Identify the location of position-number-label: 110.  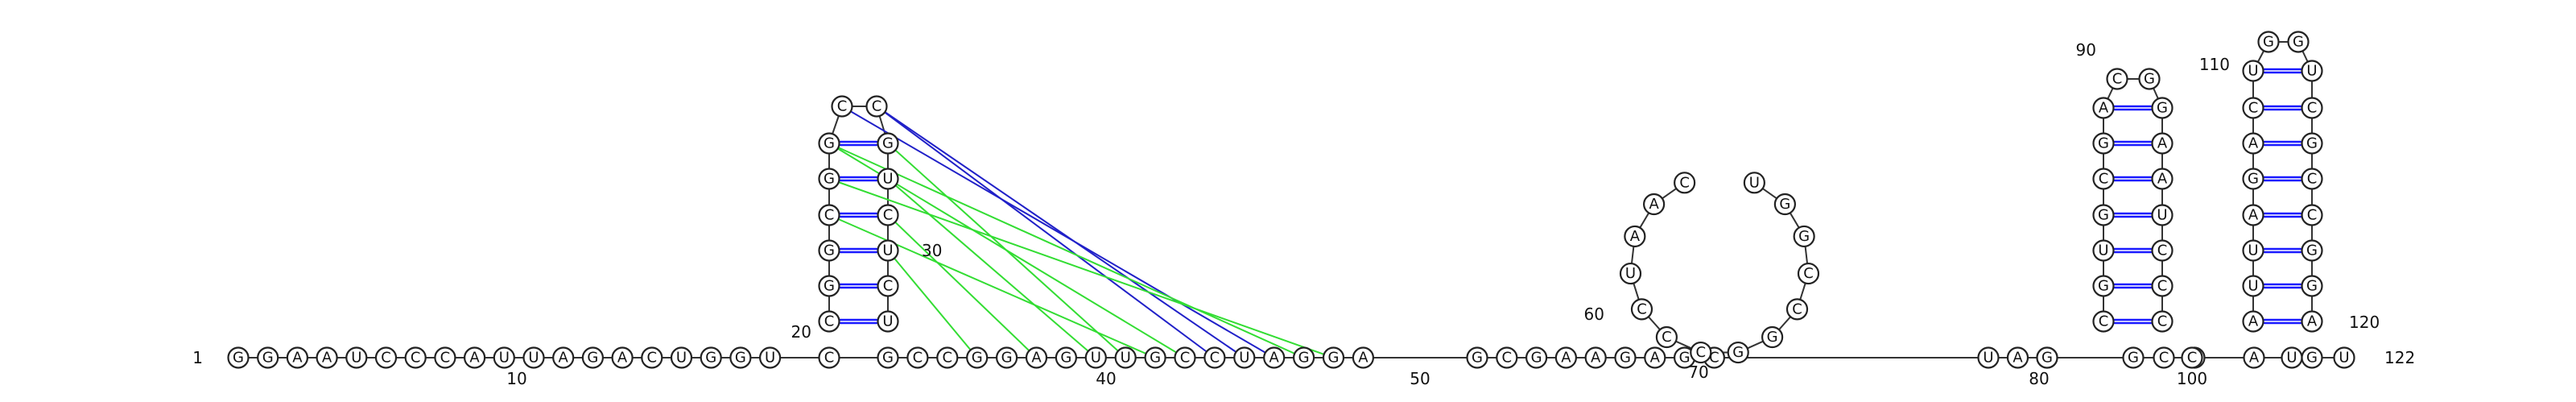
(2214, 65).